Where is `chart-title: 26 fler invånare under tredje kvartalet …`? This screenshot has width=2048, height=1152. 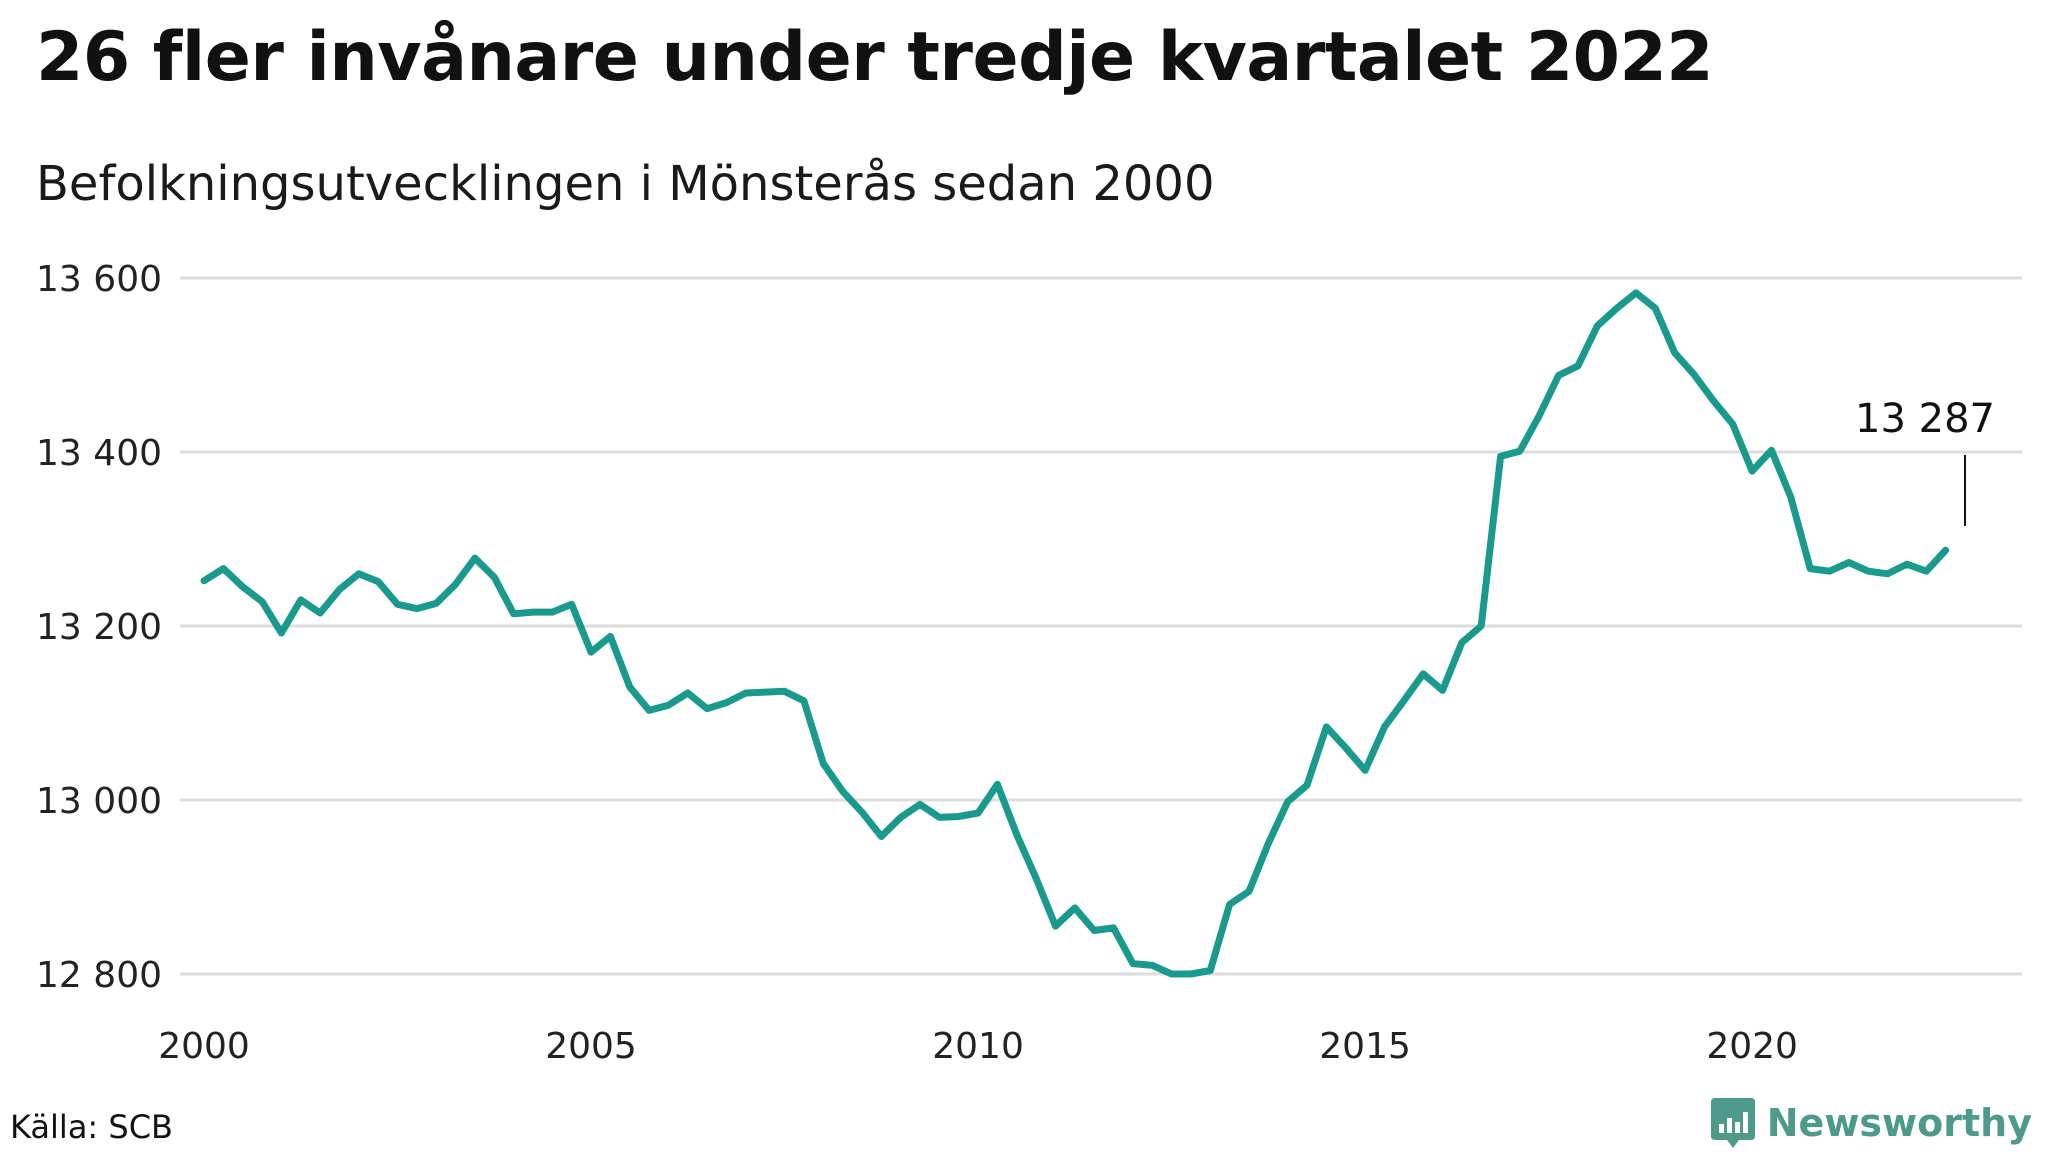
chart-title: 26 fler invånare under tredje kvartalet … is located at coordinates (875, 57).